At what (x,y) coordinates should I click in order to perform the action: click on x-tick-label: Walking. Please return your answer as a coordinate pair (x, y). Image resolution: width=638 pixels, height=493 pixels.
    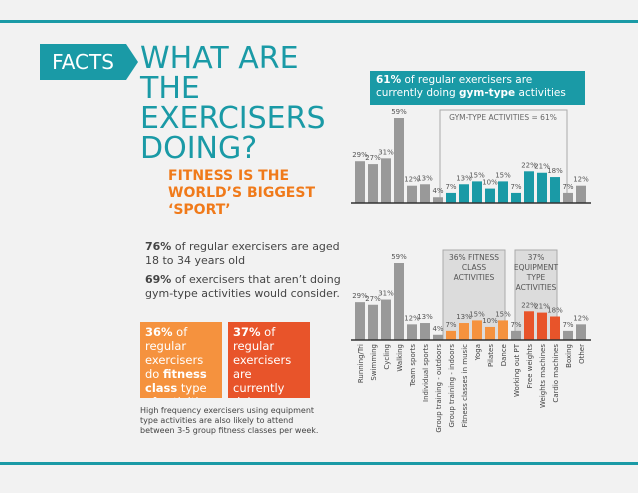
    Looking at the image, I should click on (400, 358).